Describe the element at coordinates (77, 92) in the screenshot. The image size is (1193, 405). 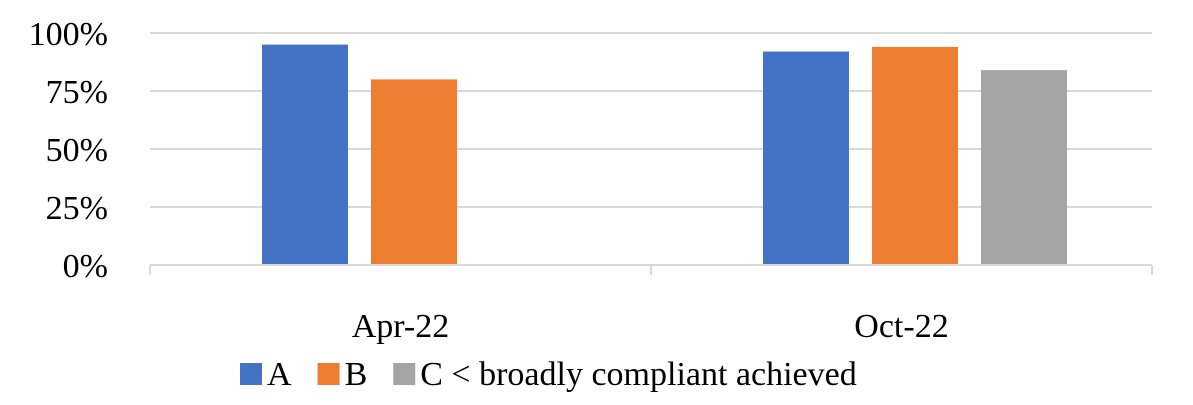
I see `y-tick-label: 75%` at that location.